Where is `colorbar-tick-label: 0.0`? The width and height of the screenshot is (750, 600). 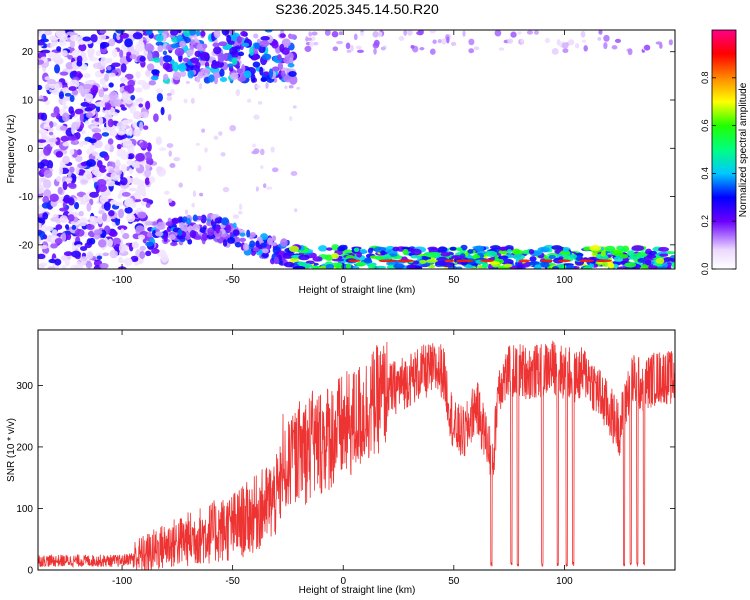 colorbar-tick-label: 0.0 is located at coordinates (705, 269).